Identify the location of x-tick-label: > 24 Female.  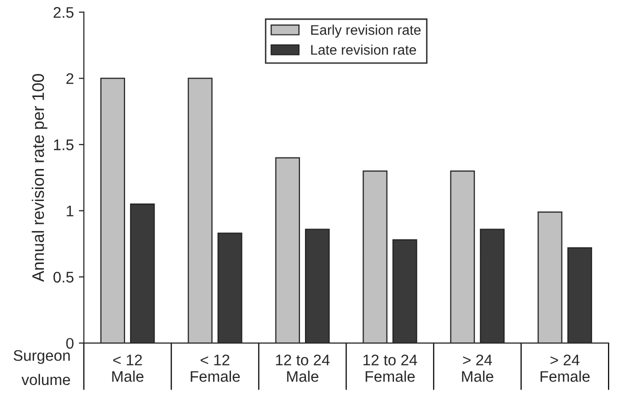
(565, 368).